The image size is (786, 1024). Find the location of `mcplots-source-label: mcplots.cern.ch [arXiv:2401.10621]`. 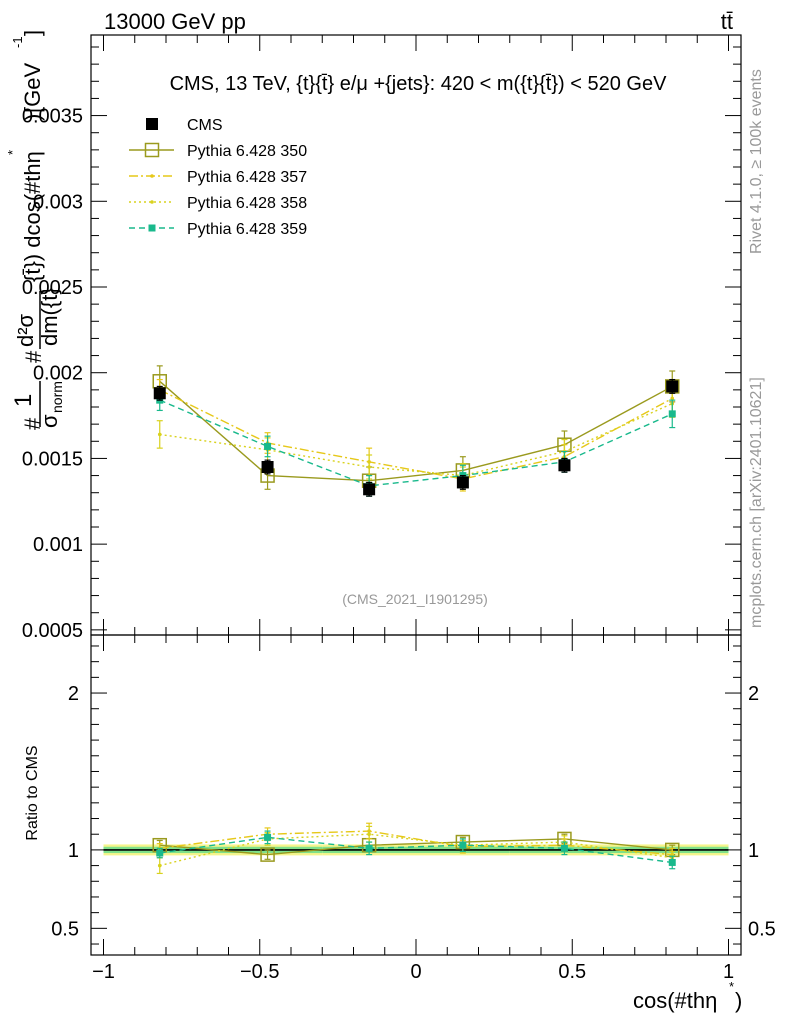

mcplots-source-label: mcplots.cern.ch [arXiv:2401.10621] is located at coordinates (756, 502).